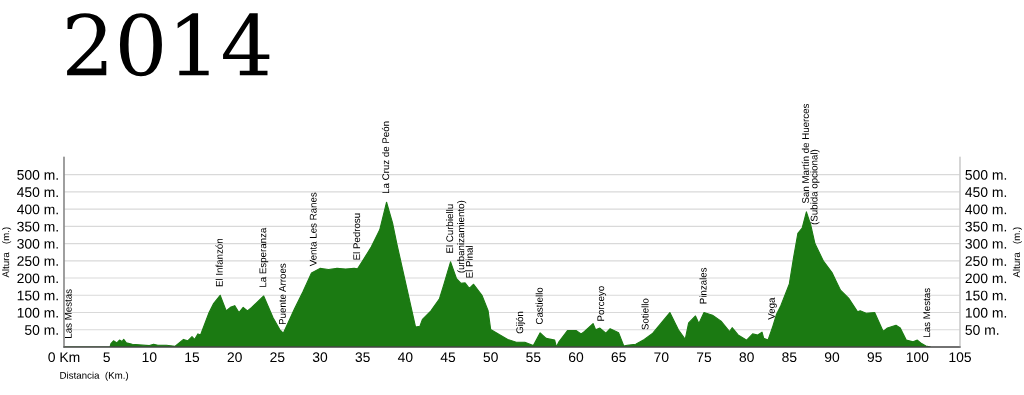 Image resolution: width=1024 pixels, height=395 pixels. Describe the element at coordinates (746, 357) in the screenshot. I see `x-tick-label: 80` at that location.